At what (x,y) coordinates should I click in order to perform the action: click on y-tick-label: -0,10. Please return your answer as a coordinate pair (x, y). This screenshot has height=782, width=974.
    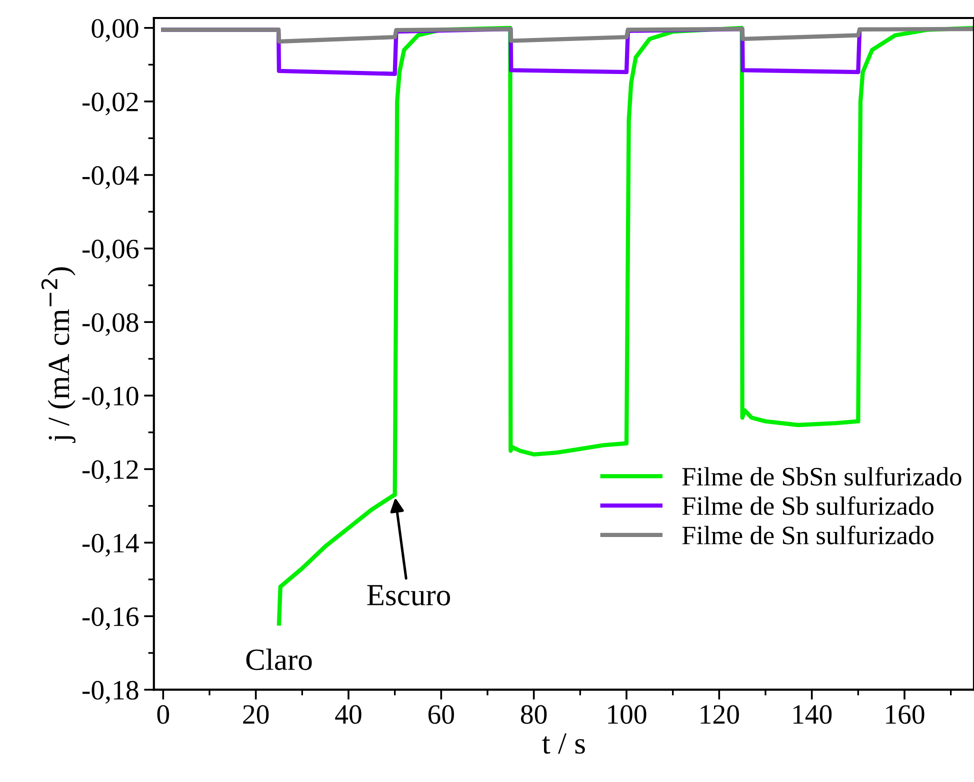
    Looking at the image, I should click on (110, 398).